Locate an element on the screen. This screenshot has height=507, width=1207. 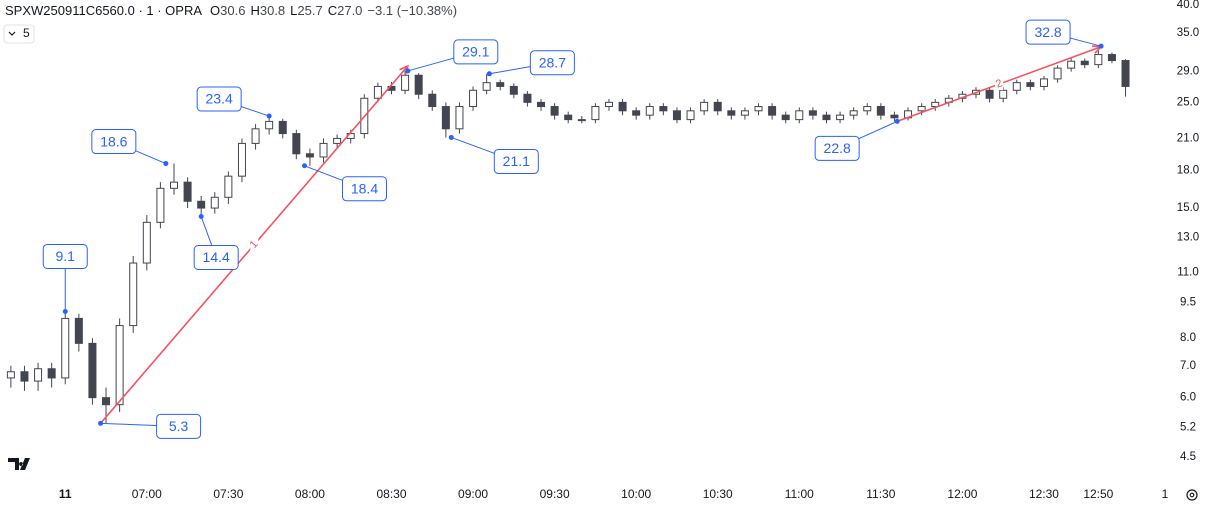
marker-label: 22.8 is located at coordinates (837, 148).